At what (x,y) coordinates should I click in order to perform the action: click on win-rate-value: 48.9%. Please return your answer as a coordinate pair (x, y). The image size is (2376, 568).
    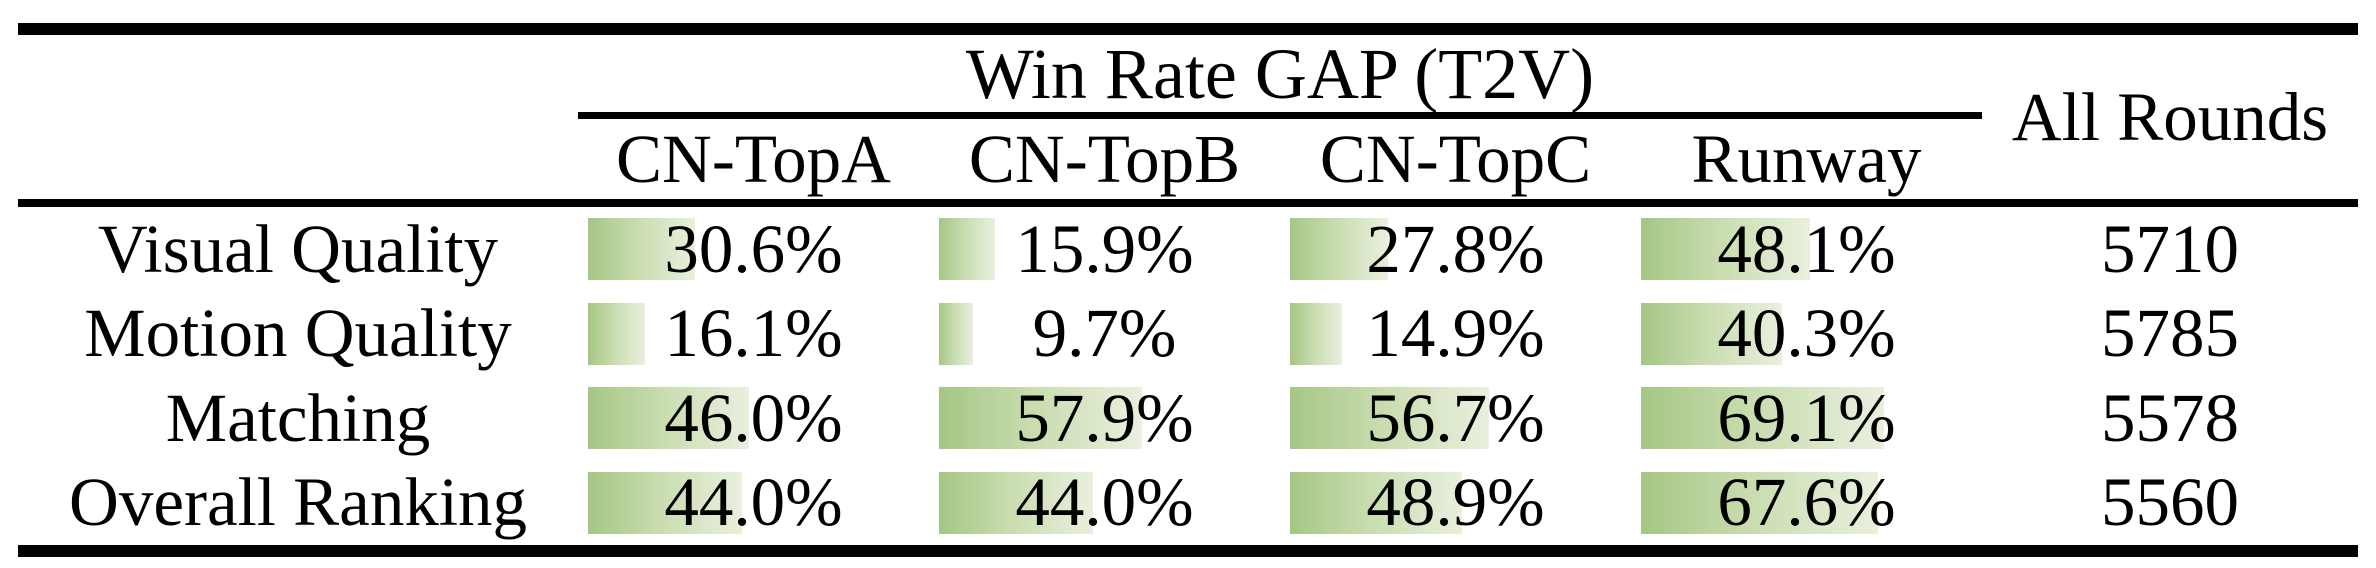
    Looking at the image, I should click on (1455, 502).